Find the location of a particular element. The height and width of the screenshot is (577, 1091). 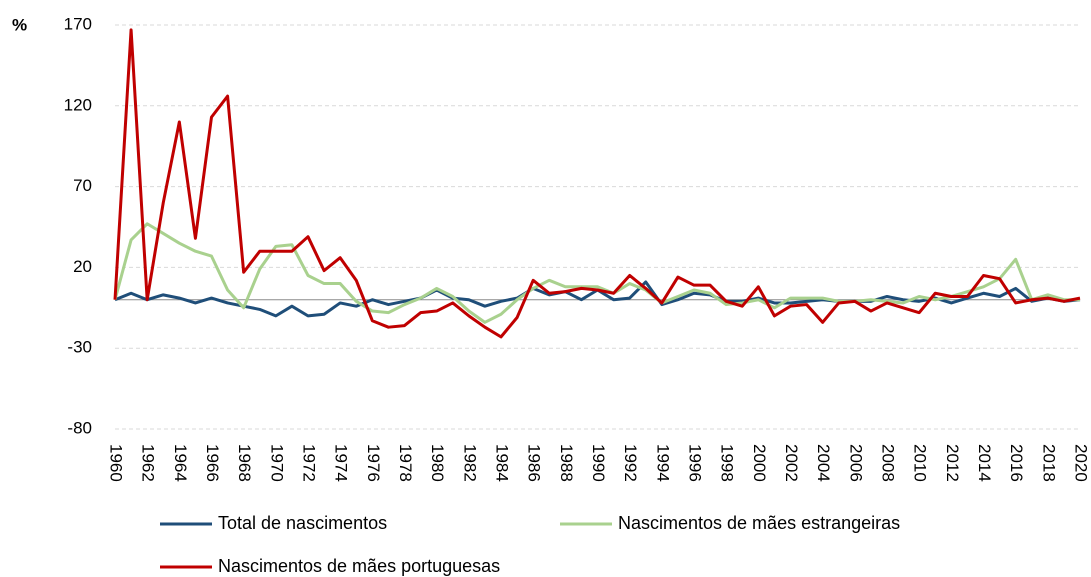

x-tick-label: 1966 is located at coordinates (212, 463).